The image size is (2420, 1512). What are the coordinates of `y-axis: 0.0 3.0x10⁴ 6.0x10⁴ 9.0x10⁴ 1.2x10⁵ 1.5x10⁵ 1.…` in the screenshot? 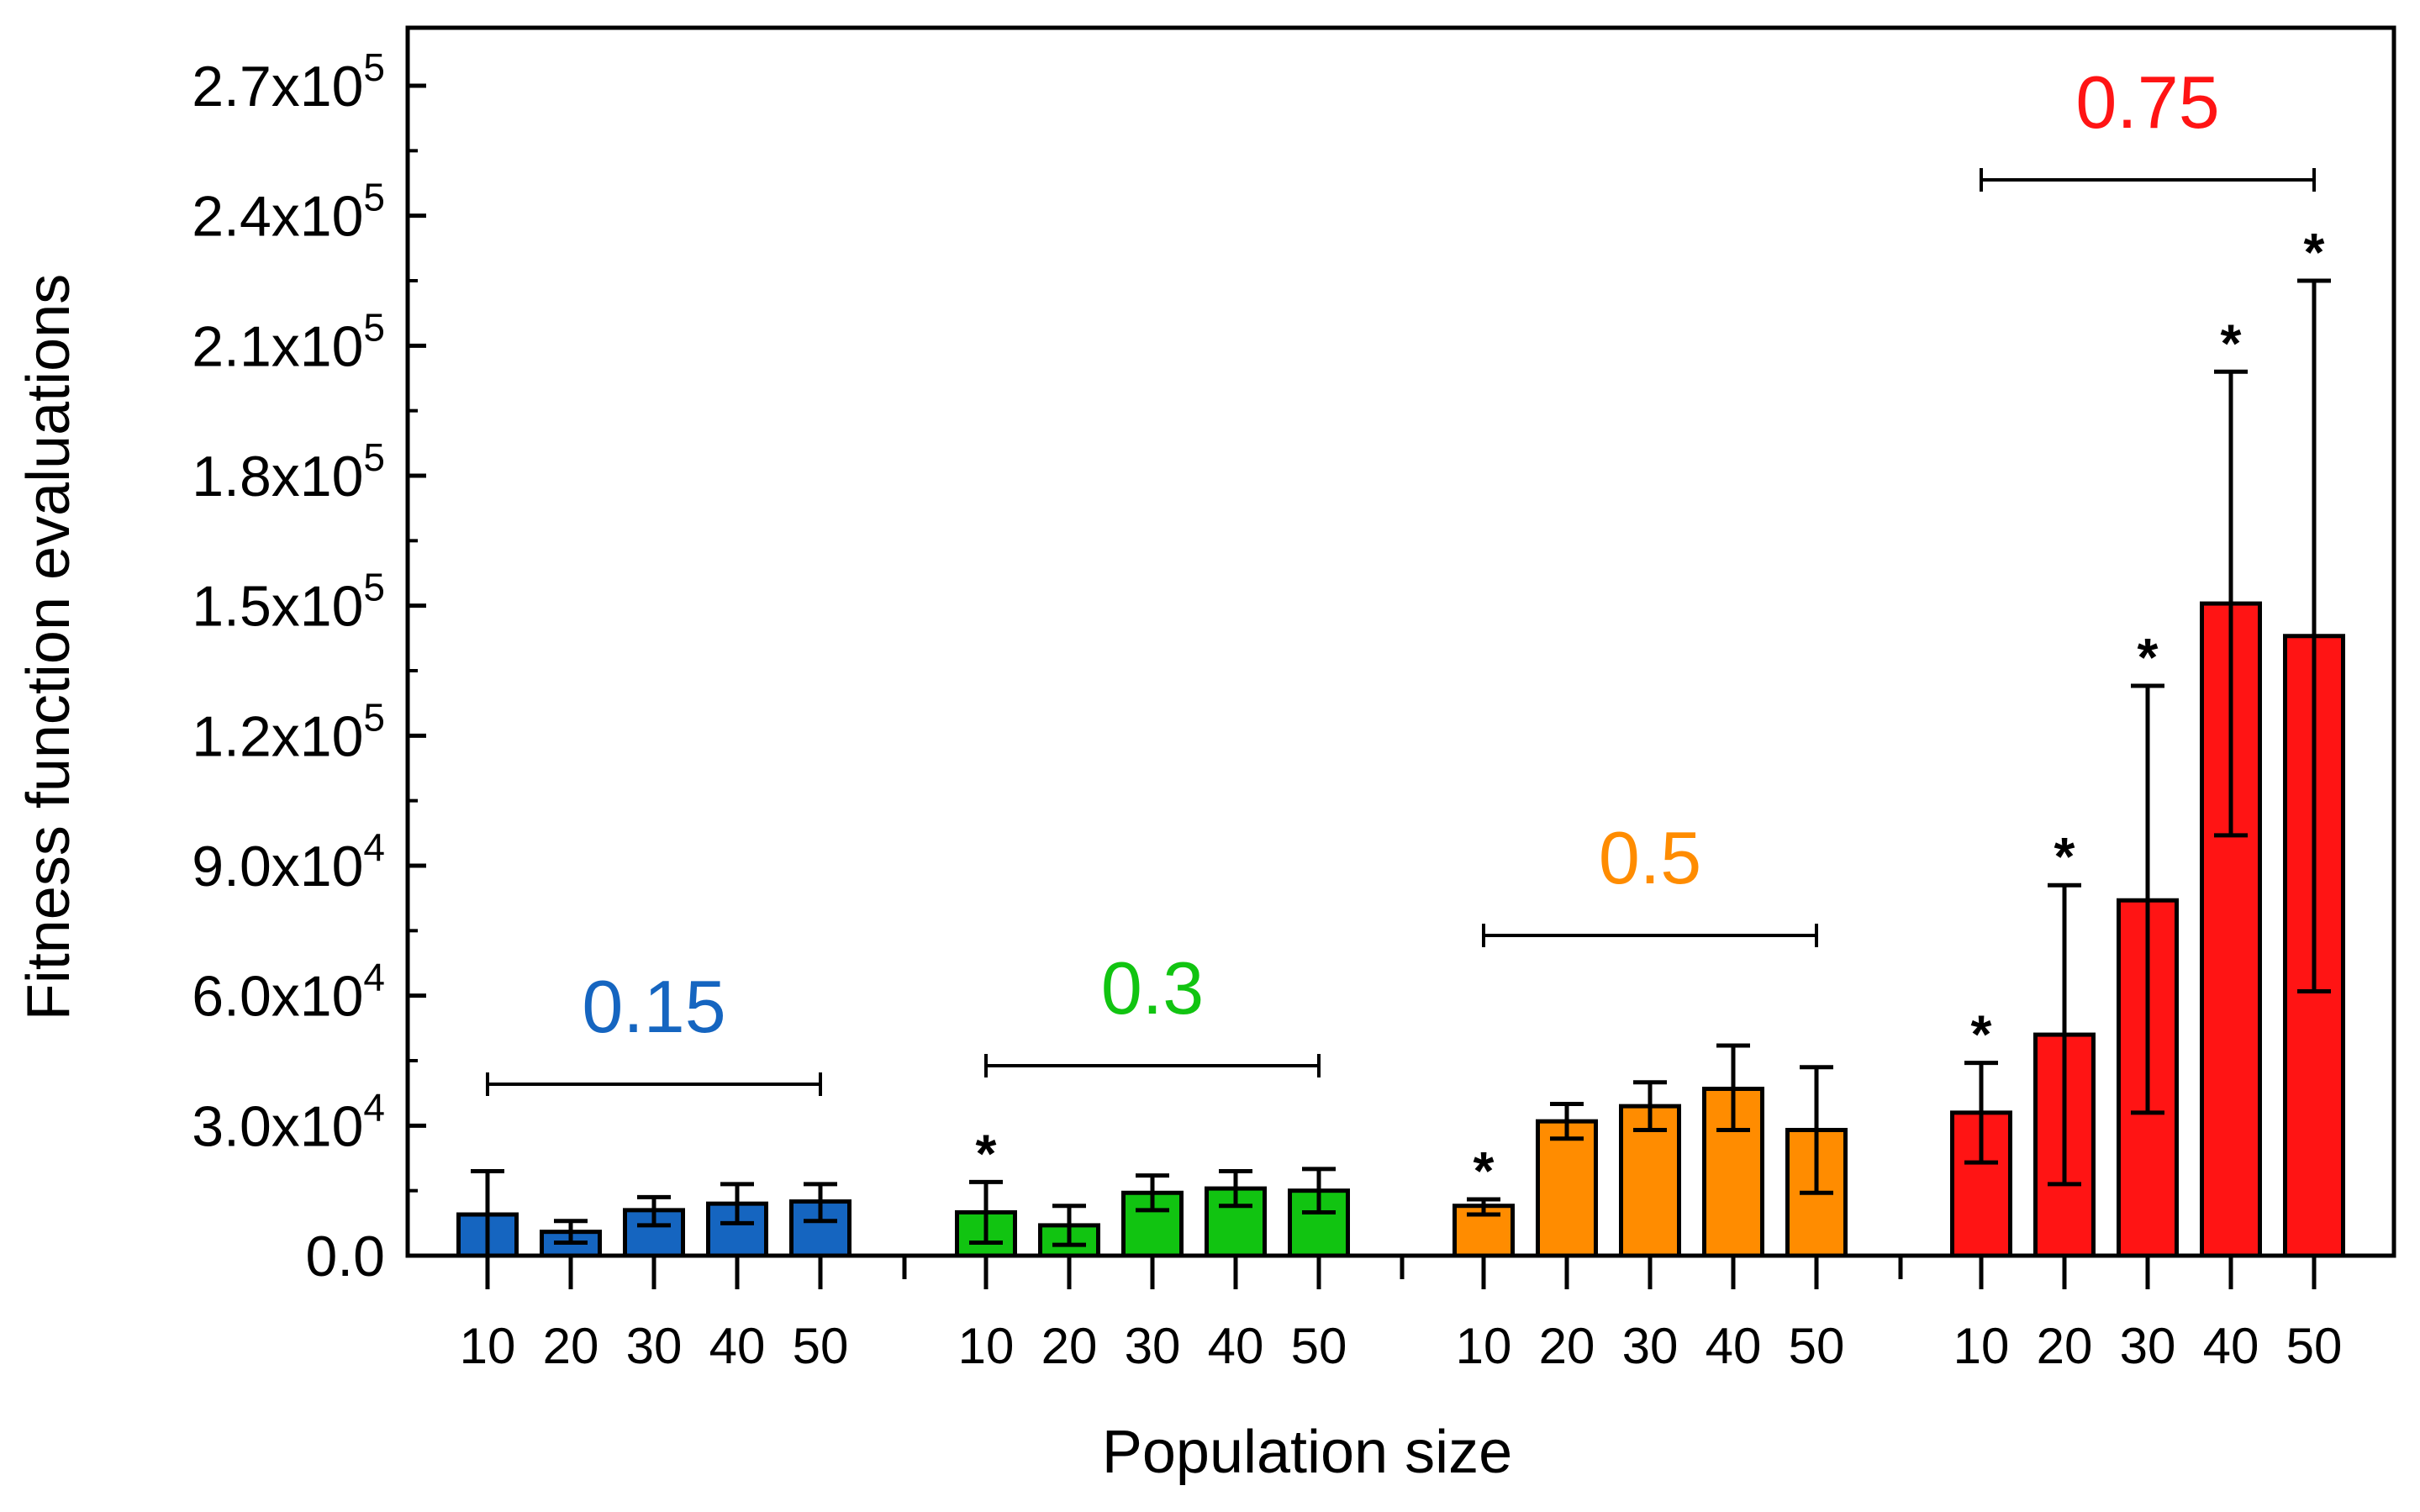 It's located at (309, 667).